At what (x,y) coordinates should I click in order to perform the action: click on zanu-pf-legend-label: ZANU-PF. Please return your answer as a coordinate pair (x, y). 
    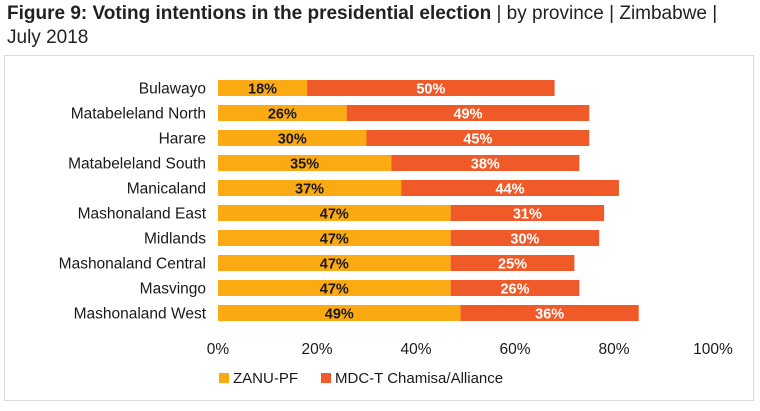
    Looking at the image, I should click on (265, 378).